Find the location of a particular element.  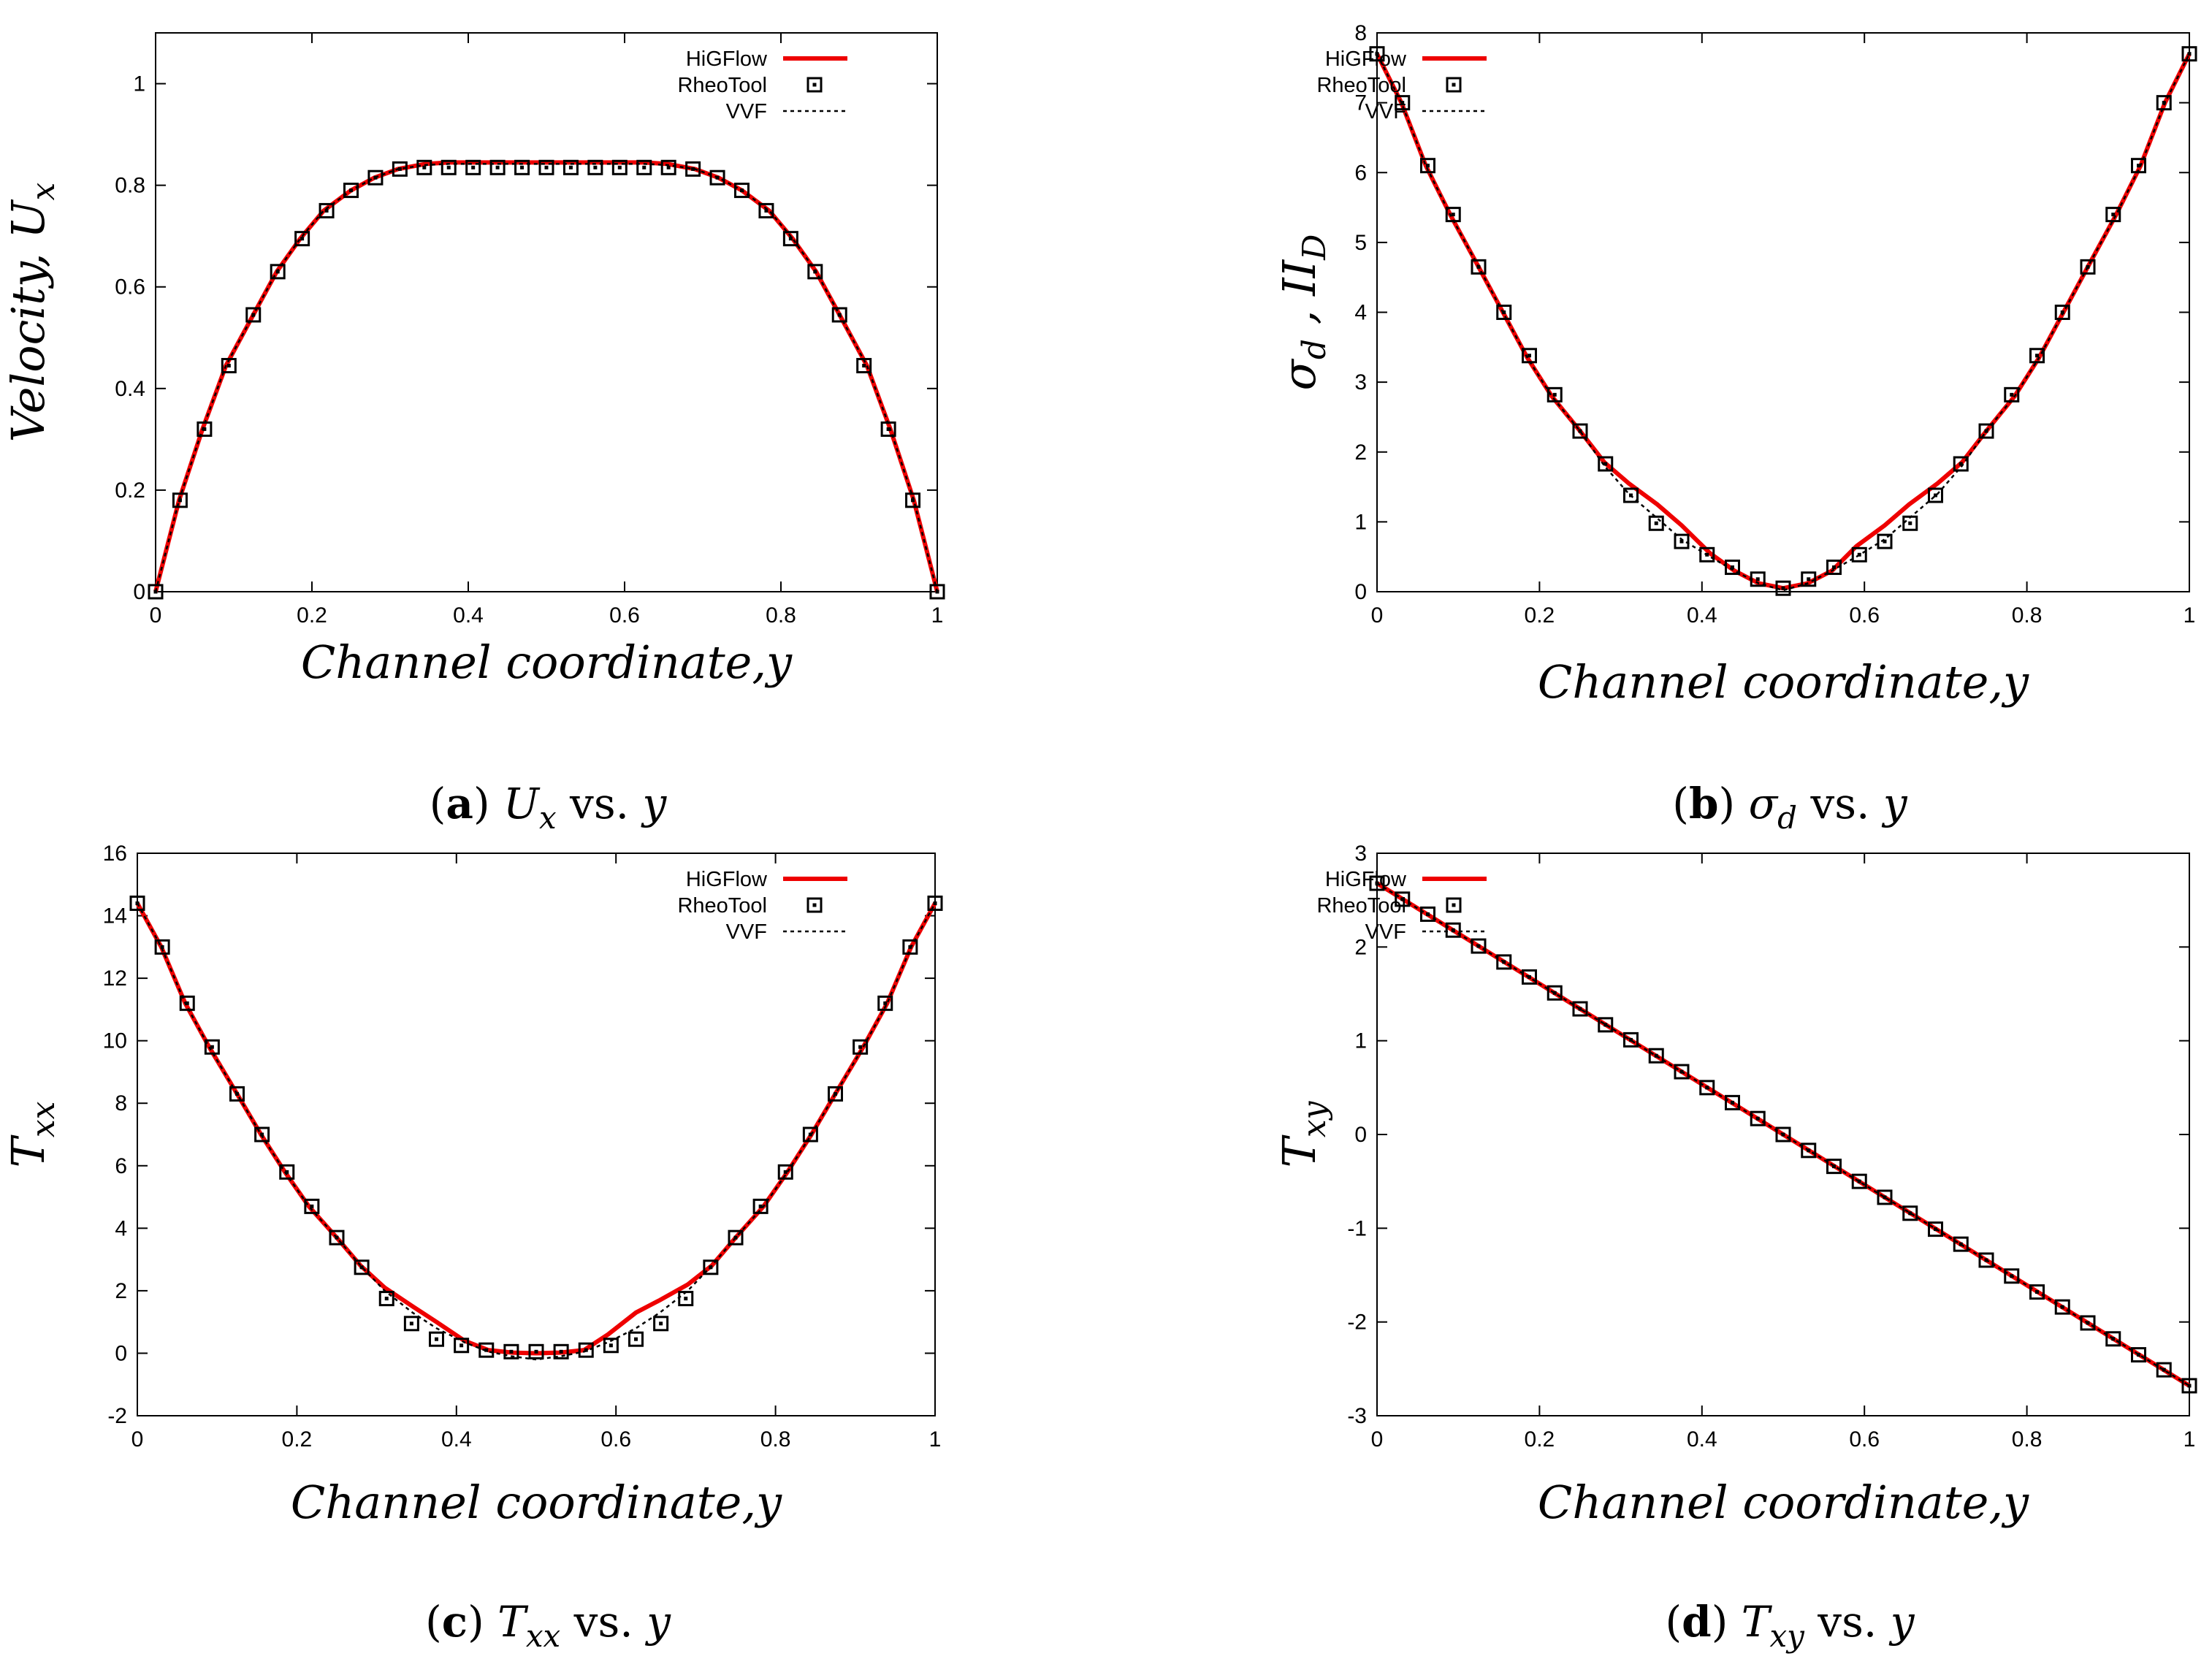

y-tick-label: 2 is located at coordinates (1360, 947).